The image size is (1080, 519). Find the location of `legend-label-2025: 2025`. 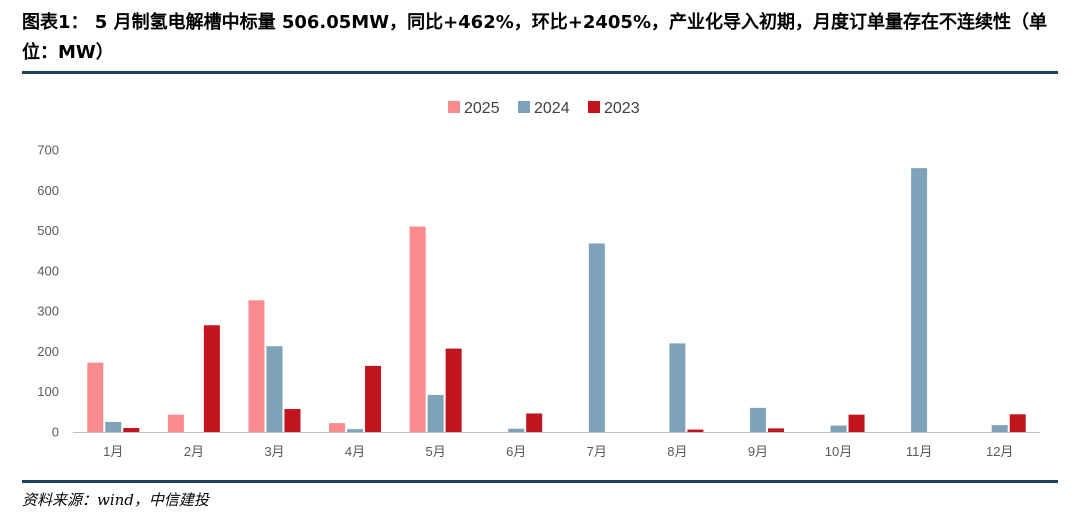

legend-label-2025: 2025 is located at coordinates (482, 108).